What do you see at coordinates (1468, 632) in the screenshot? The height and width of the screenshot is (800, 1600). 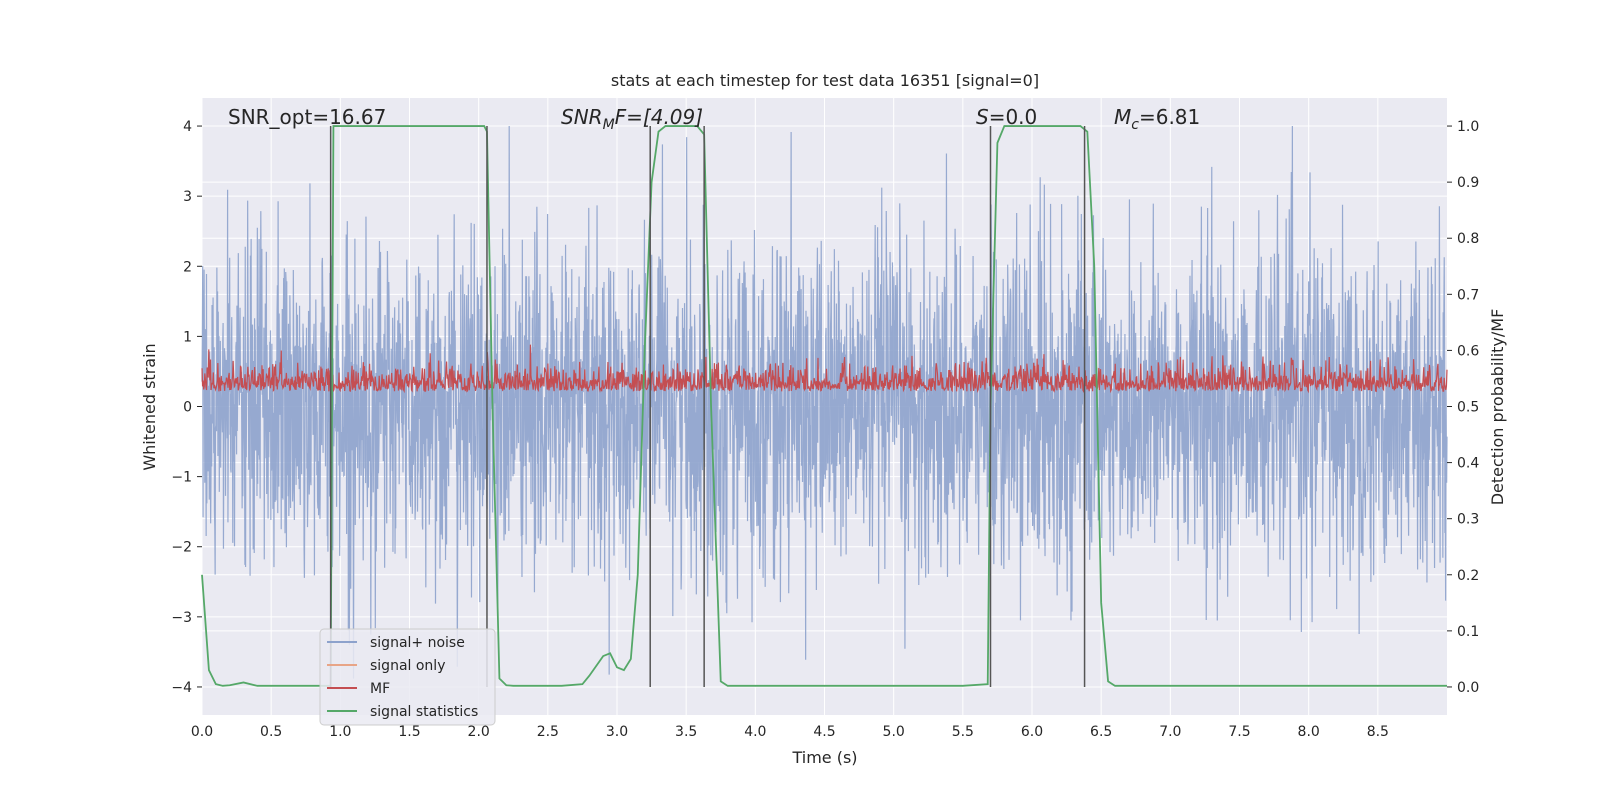 I see `y2-tick-label-1: 0.1` at bounding box center [1468, 632].